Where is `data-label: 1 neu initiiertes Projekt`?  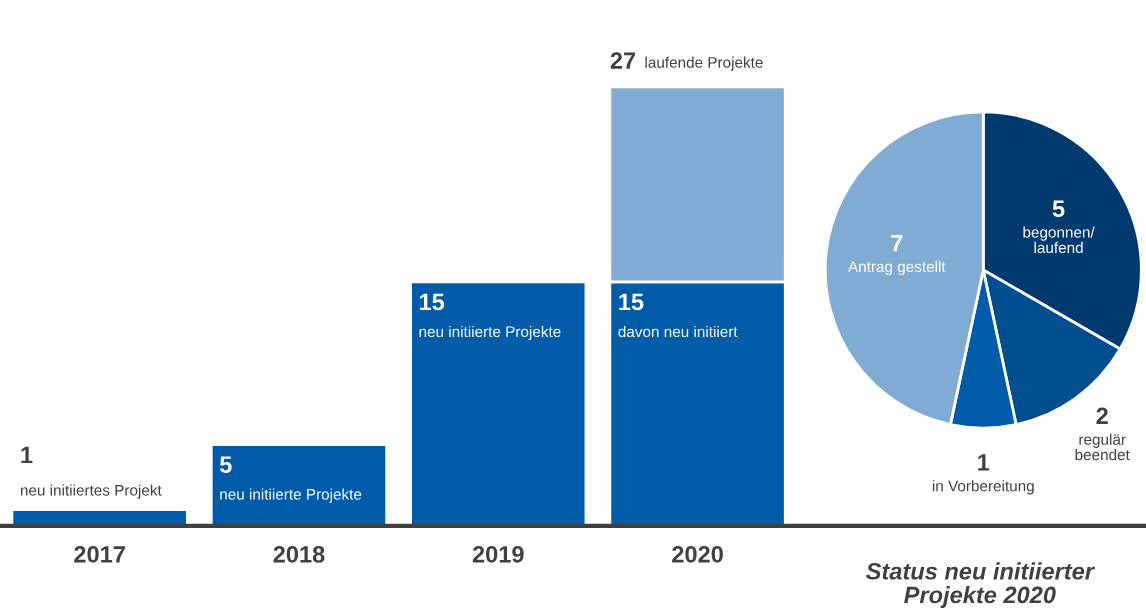 data-label: 1 neu initiiertes Projekt is located at coordinates (91, 472).